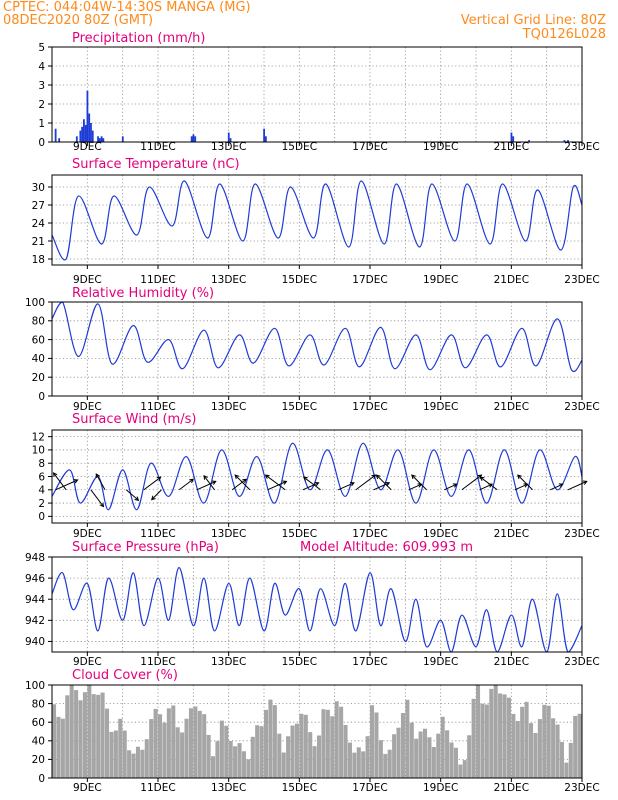 Image resolution: width=618 pixels, height=800 pixels. What do you see at coordinates (125, 675) in the screenshot?
I see `cloud-cover-title: Cloud Cover (%)` at bounding box center [125, 675].